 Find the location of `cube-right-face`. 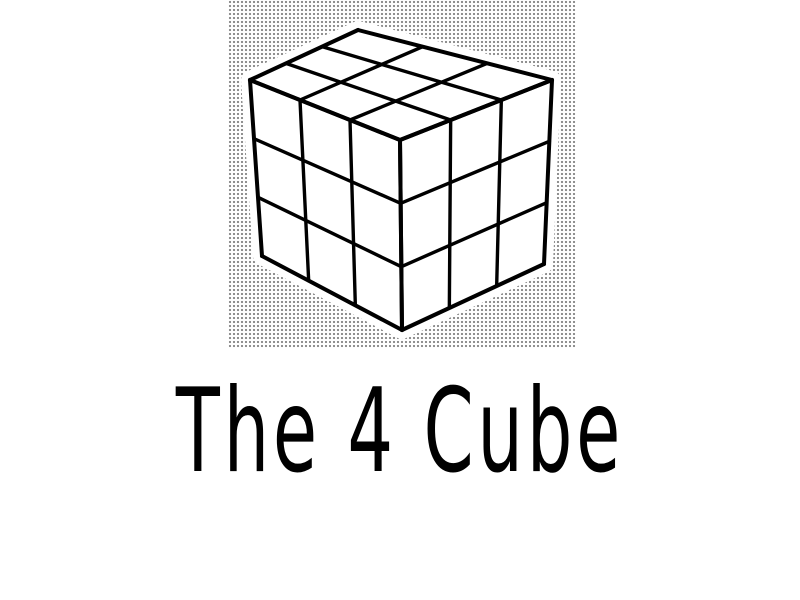

cube-right-face is located at coordinates (476, 205).